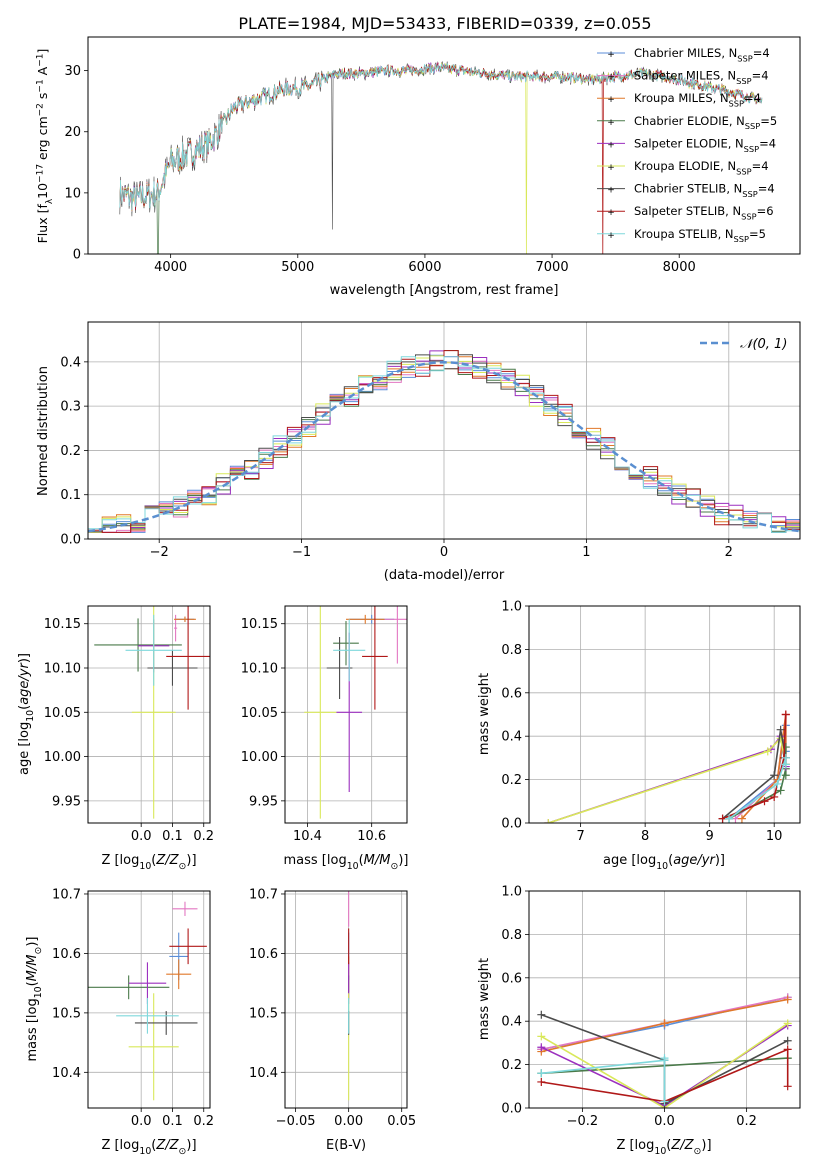  What do you see at coordinates (763, 344) in the screenshot?
I see `legend-label: 𝒩(0, 1)` at bounding box center [763, 344].